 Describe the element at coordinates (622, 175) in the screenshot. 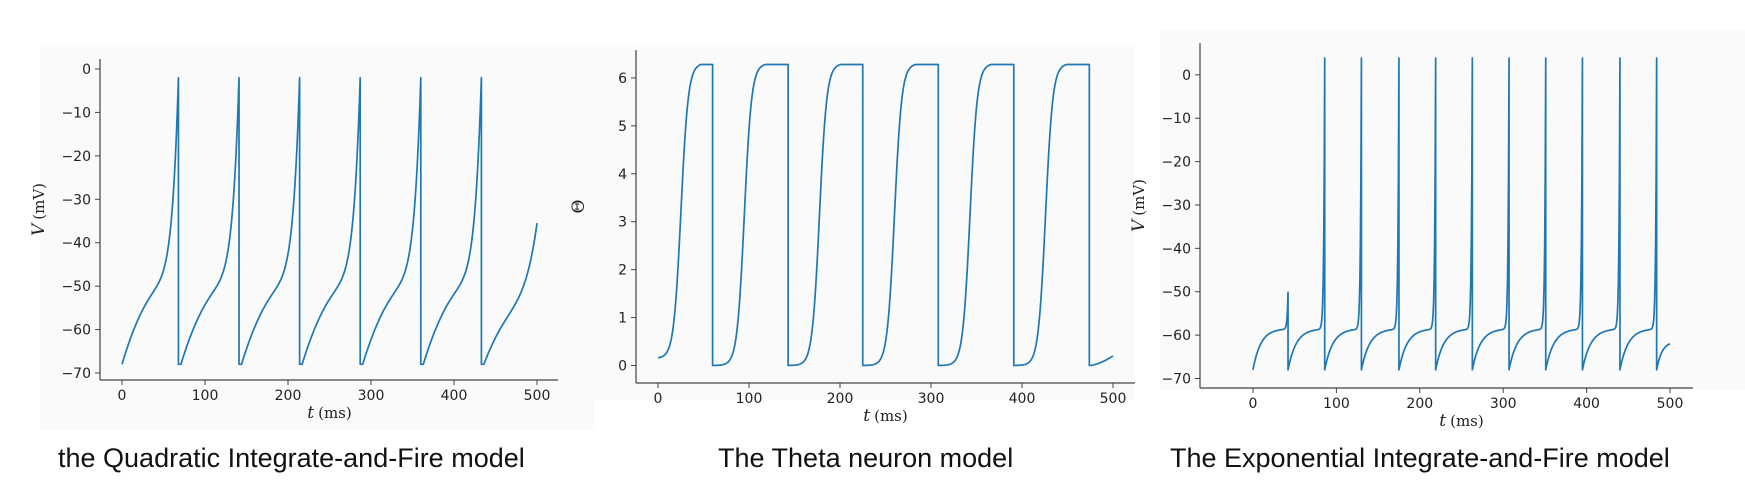

I see `y-tick-label: 4` at that location.